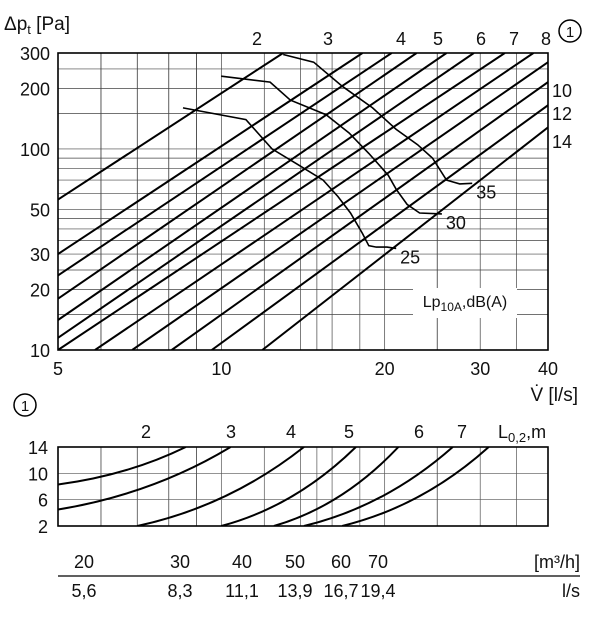 The width and height of the screenshot is (600, 621). I want to click on sound-label-bg, so click(465, 303).